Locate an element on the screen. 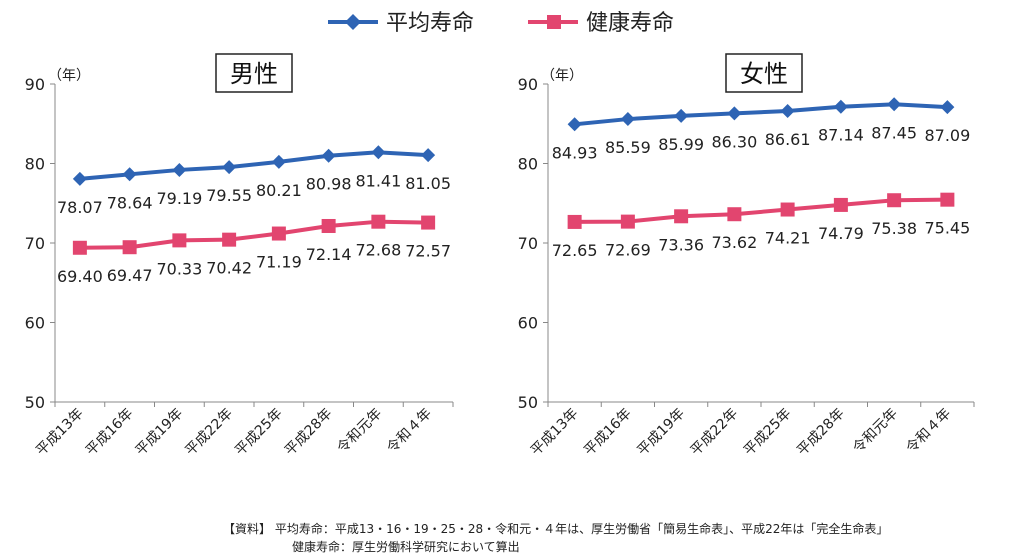  data-label: 79.55 is located at coordinates (229, 195).